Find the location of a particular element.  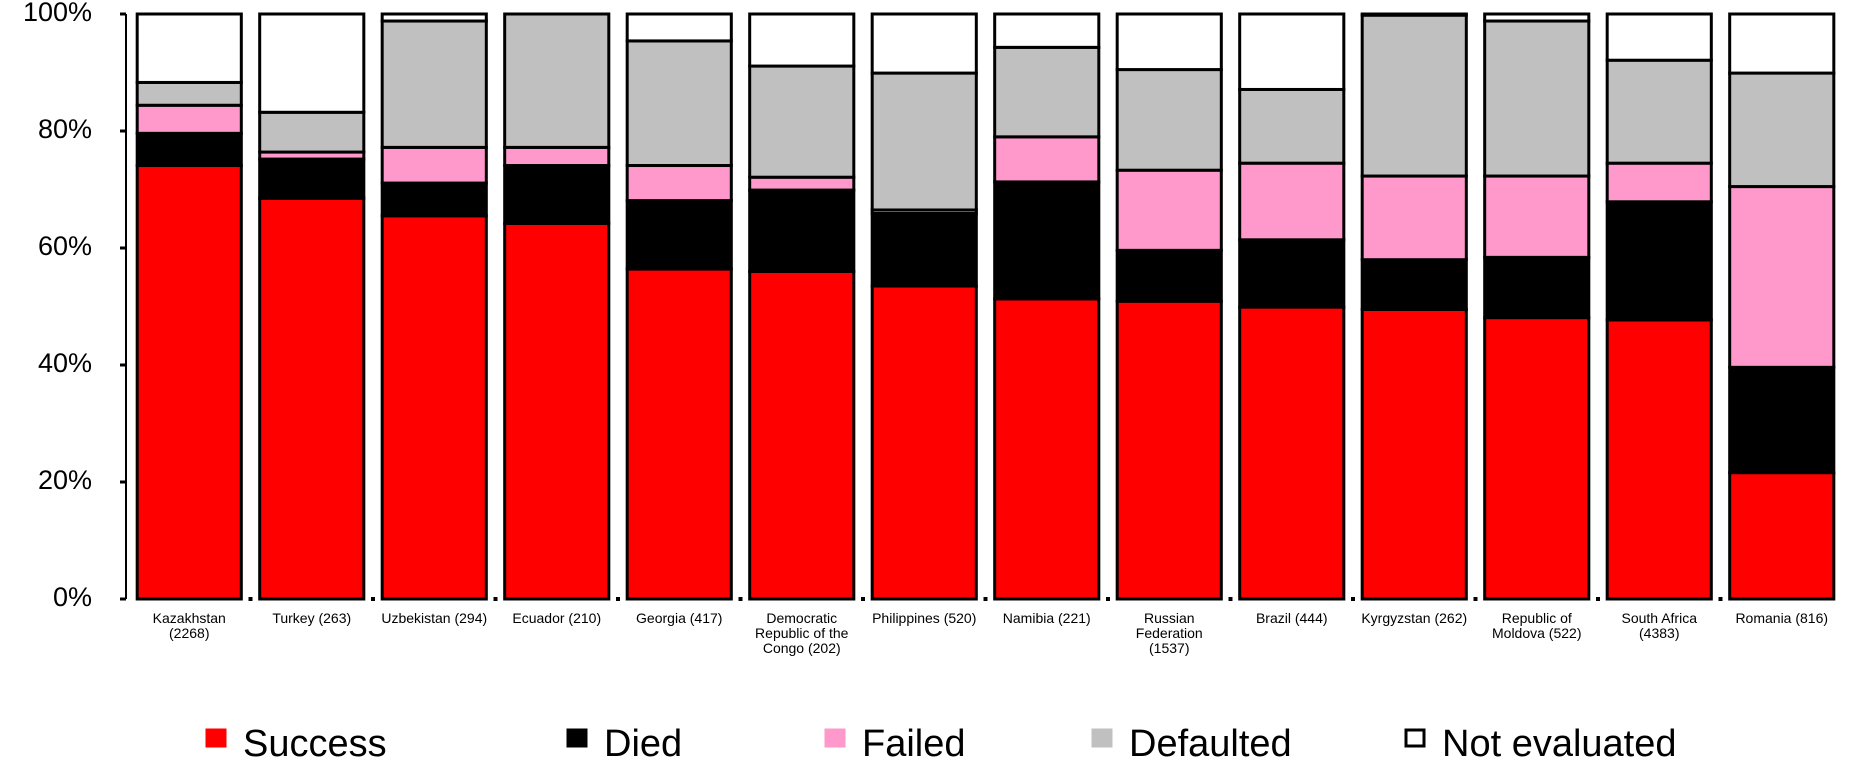

x-tick-label: Namibia (221) is located at coordinates (1046, 618).